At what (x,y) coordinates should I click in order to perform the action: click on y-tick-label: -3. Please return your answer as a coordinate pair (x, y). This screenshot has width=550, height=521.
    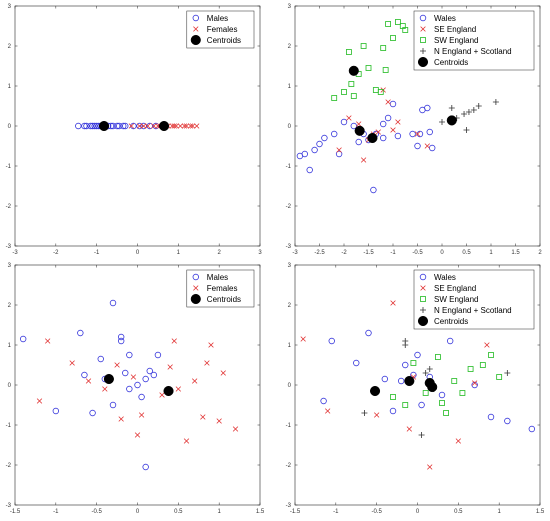
    Looking at the image, I should click on (9, 247).